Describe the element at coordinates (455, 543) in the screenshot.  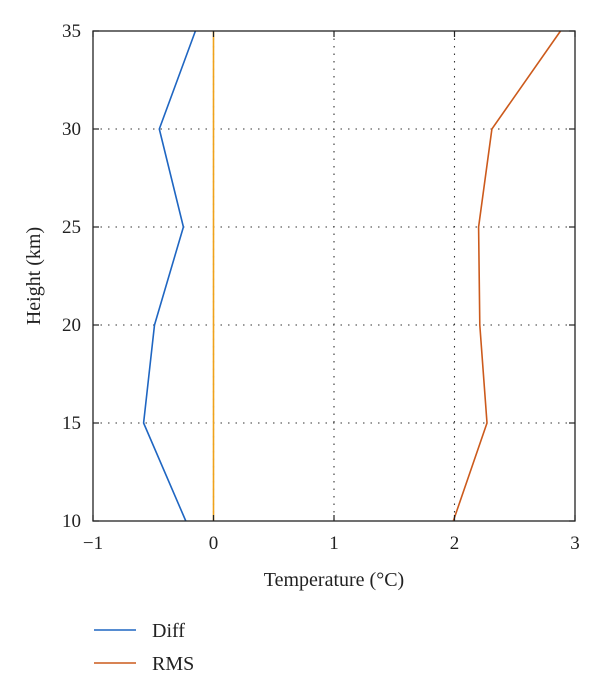
I see `x-tick-label: 2` at that location.